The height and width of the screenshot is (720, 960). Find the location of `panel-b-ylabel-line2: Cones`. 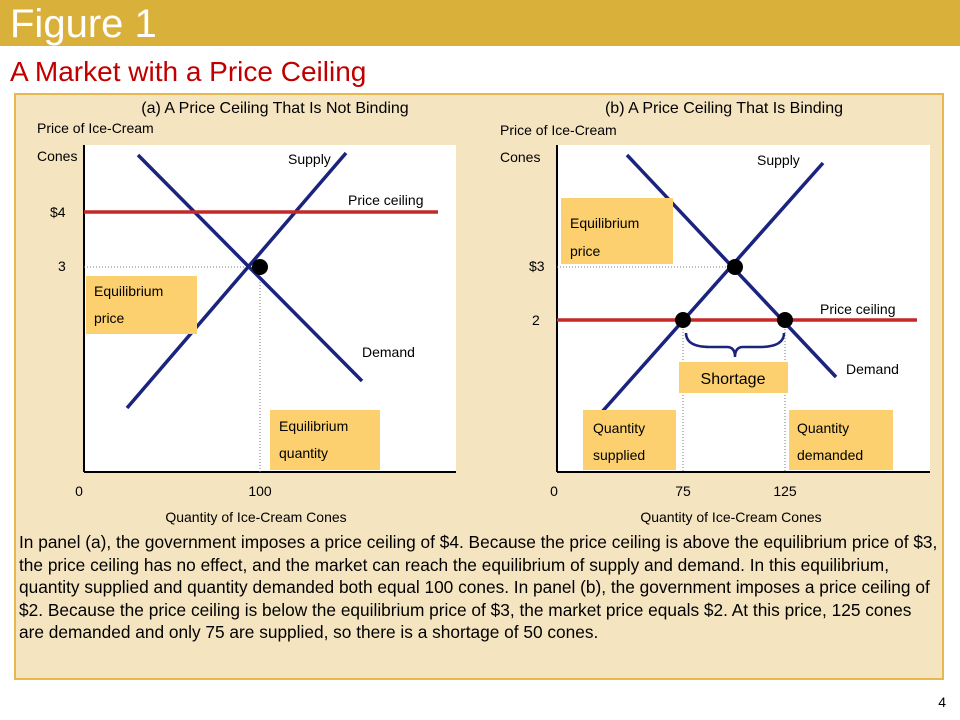

panel-b-ylabel-line2: Cones is located at coordinates (520, 157).